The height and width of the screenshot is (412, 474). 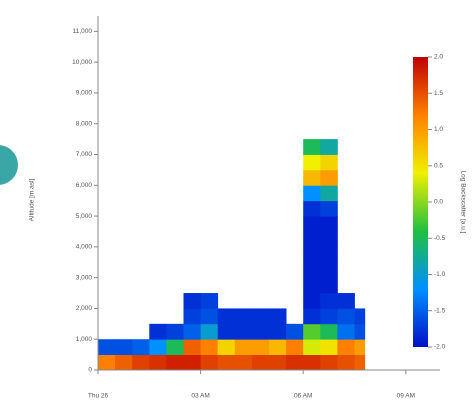 I want to click on y-tick-label: 1,000, so click(x=84, y=339).